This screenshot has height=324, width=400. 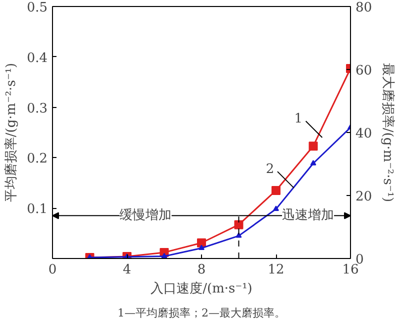 What do you see at coordinates (276, 270) in the screenshot?
I see `x-tick-label: 12` at bounding box center [276, 270].